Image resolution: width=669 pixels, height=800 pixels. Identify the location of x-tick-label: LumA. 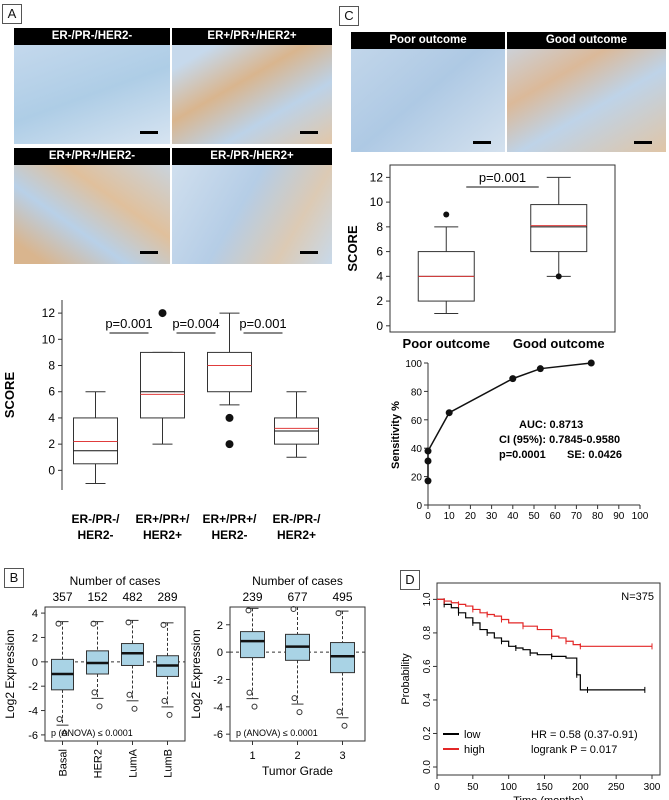
(134, 762).